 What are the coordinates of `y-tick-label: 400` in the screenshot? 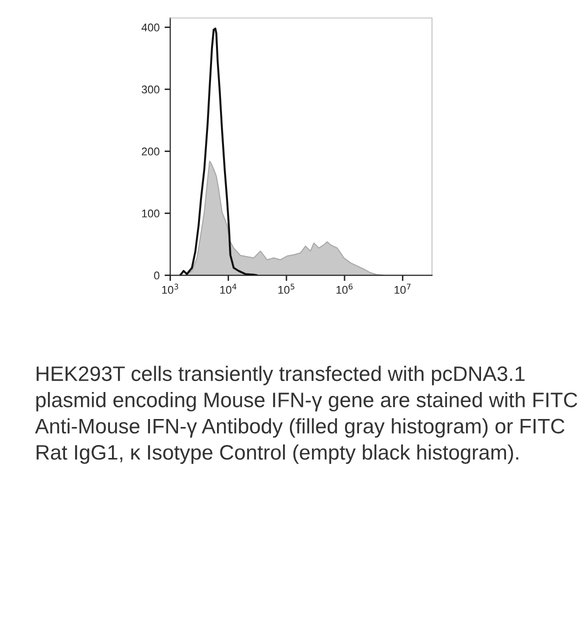 It's located at (151, 28).